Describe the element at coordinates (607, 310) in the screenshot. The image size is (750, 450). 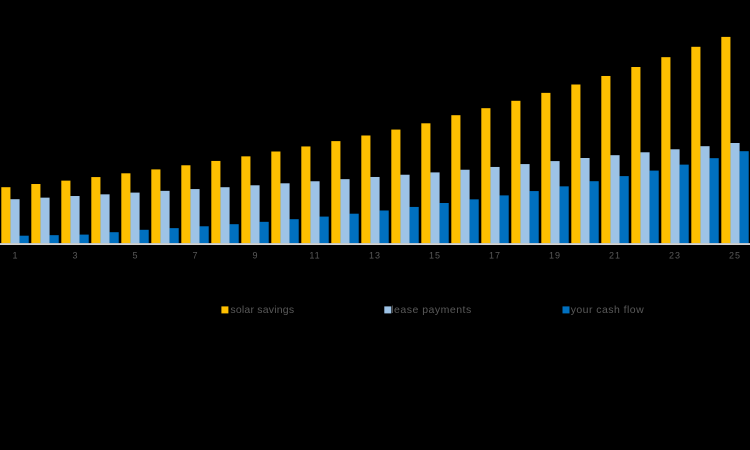
I see `svg-text: your cash flow` at that location.